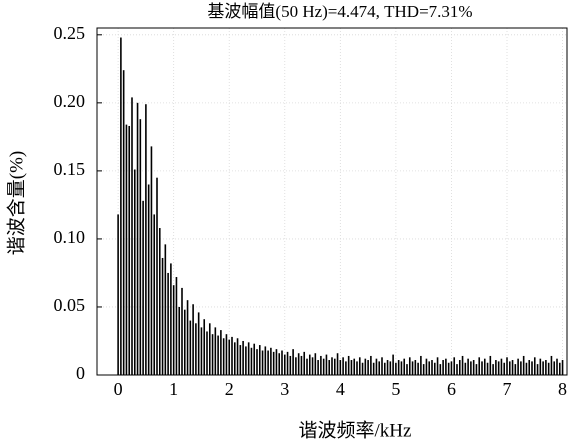  What do you see at coordinates (70, 33) in the screenshot?
I see `y-tick-label: 0.25` at bounding box center [70, 33].